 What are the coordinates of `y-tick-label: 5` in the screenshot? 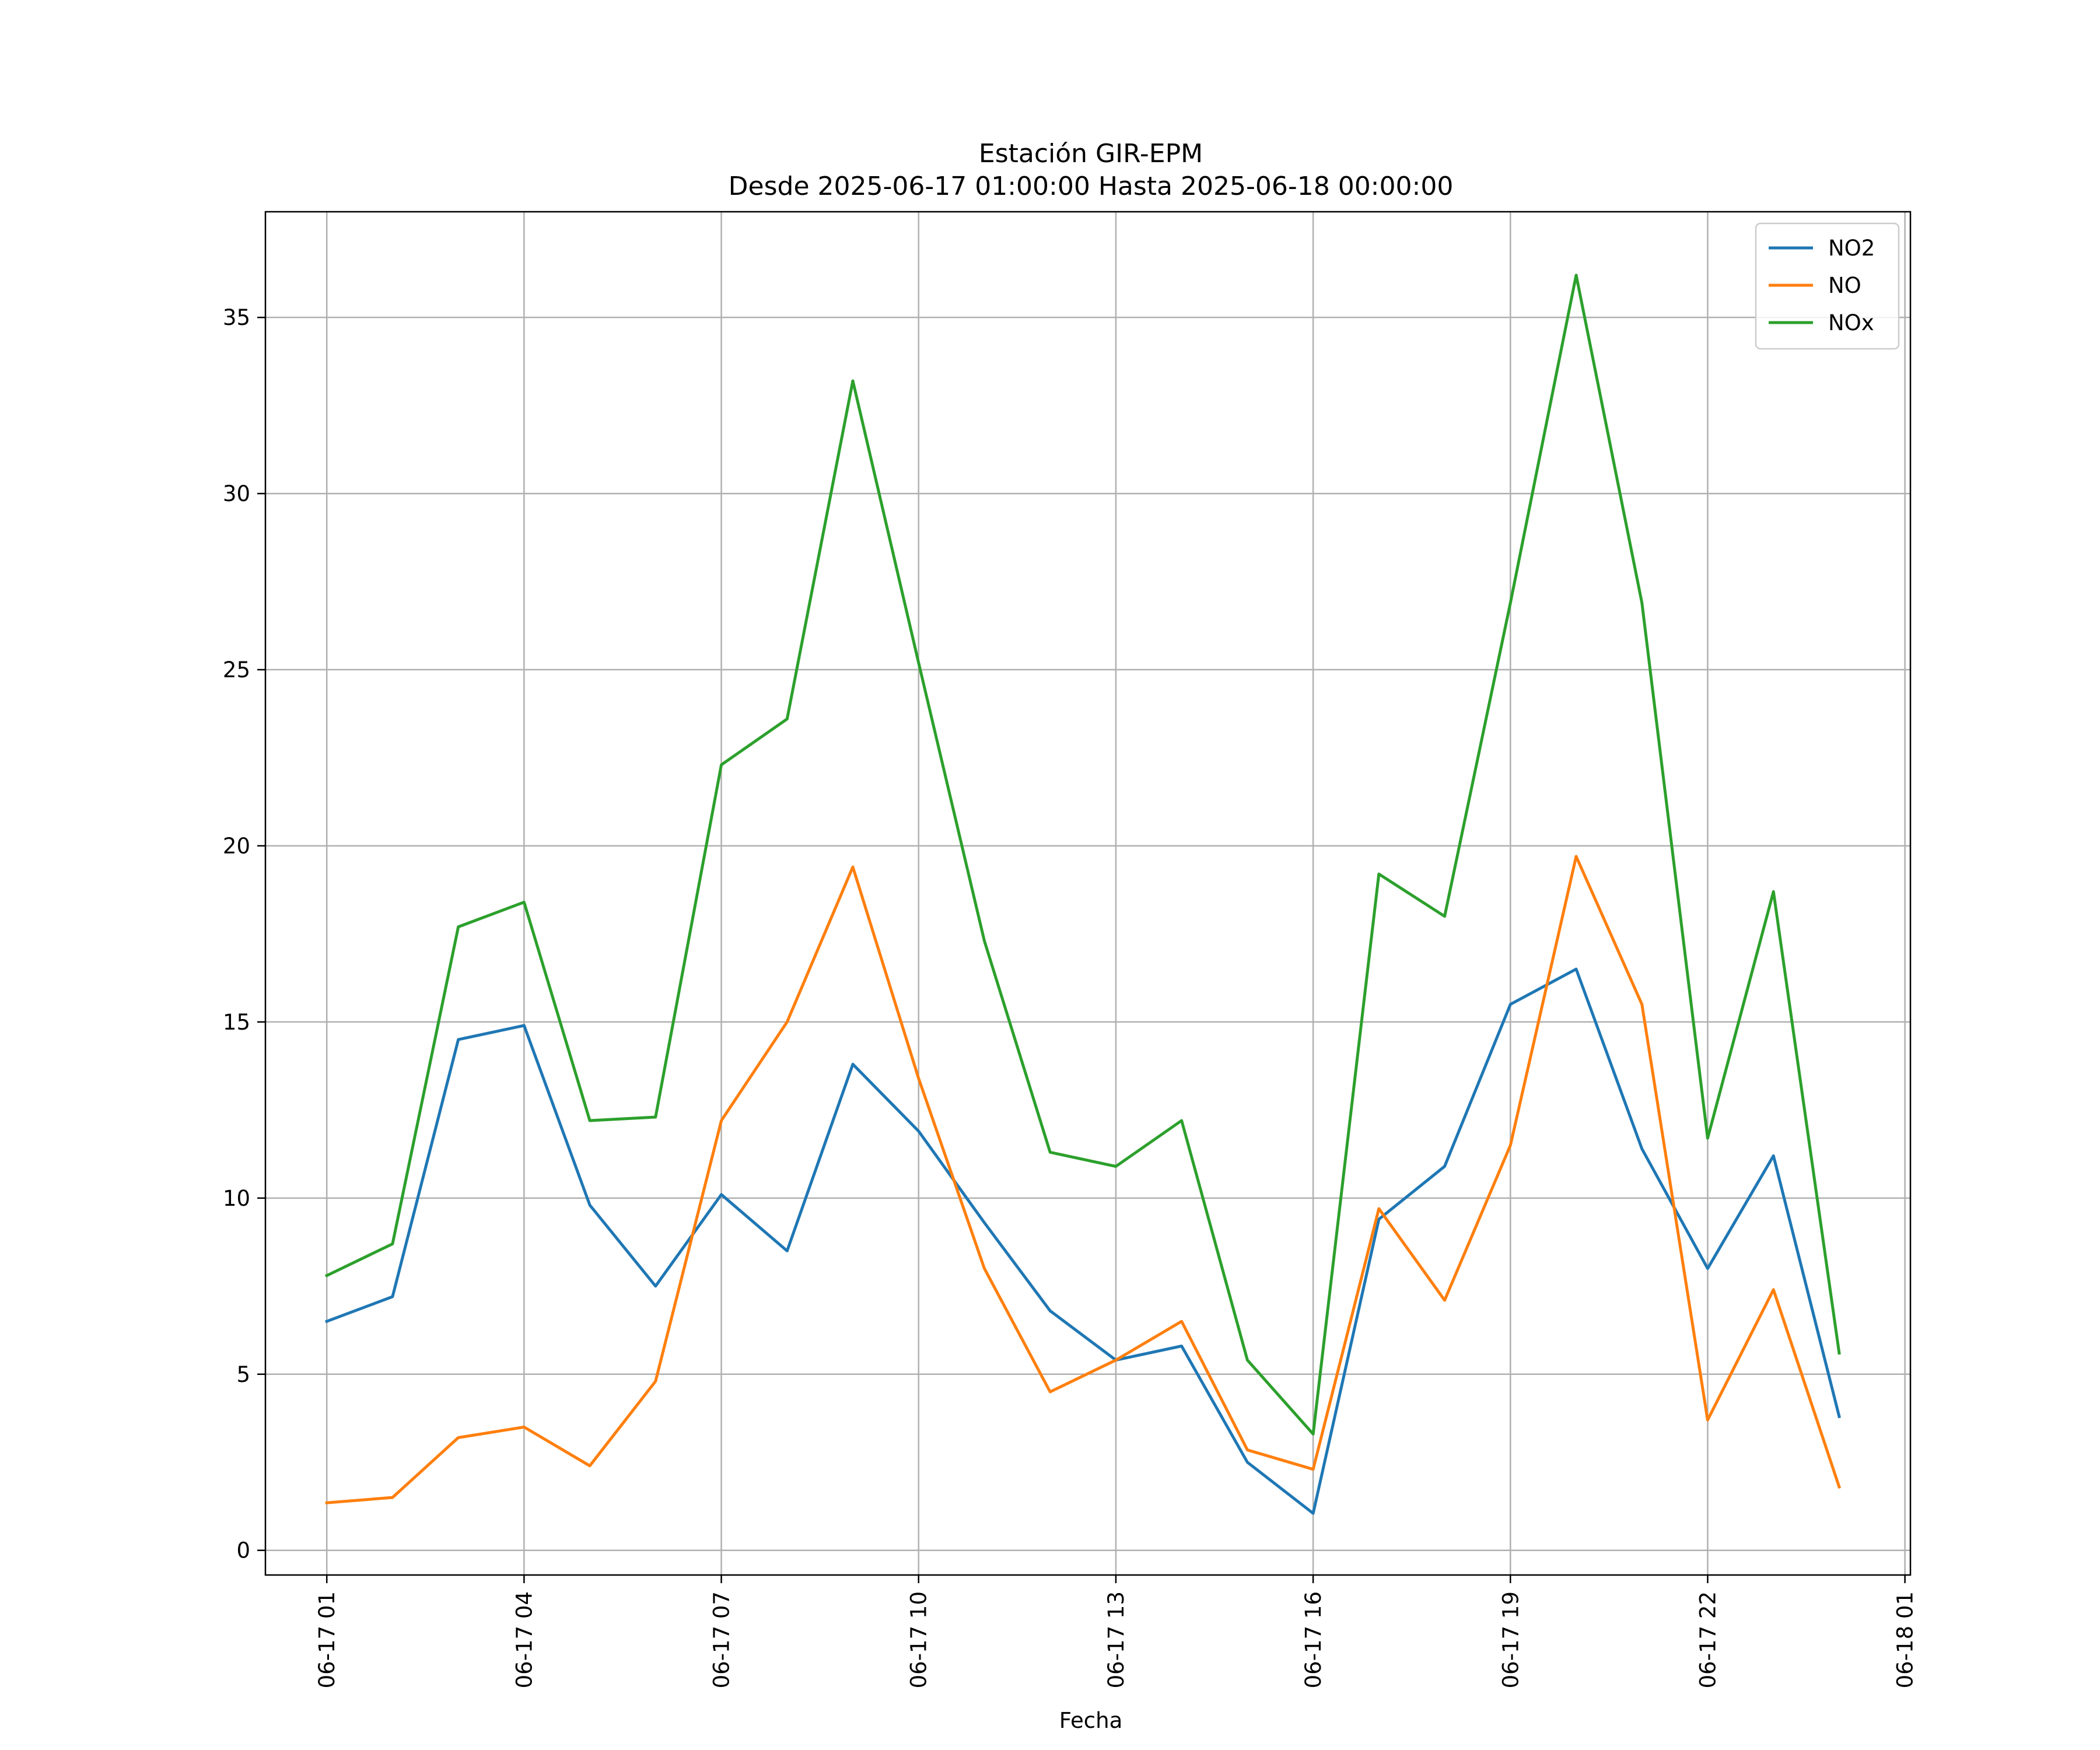 It's located at (243, 1374).